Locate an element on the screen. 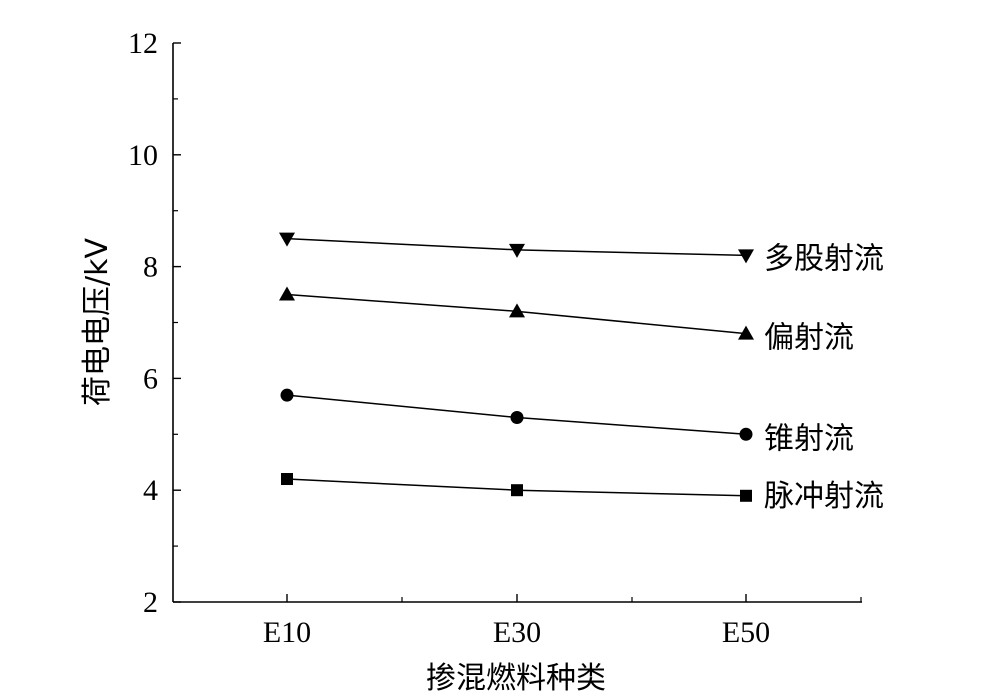 The width and height of the screenshot is (991, 700). series-1: 多股射流 is located at coordinates (581, 254).